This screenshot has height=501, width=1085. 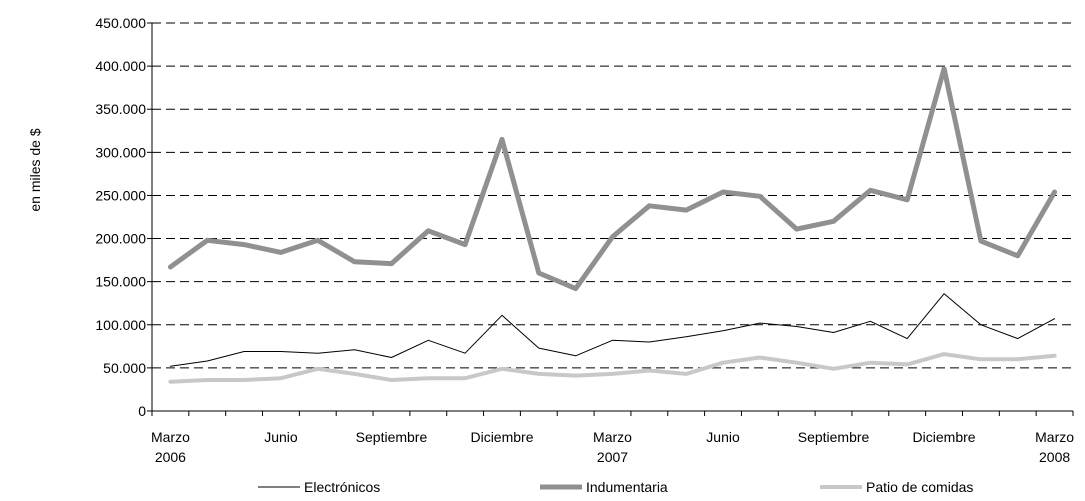 I want to click on x-tick-label-line: 2006, so click(x=170, y=457).